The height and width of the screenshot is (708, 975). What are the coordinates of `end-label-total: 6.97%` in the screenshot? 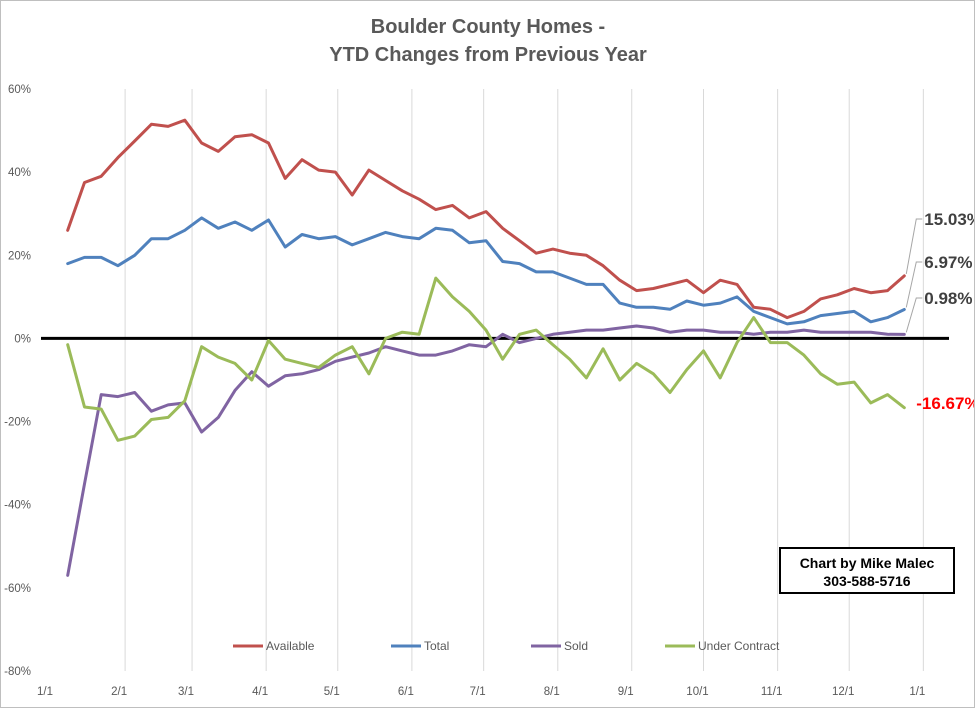 It's located at (948, 262).